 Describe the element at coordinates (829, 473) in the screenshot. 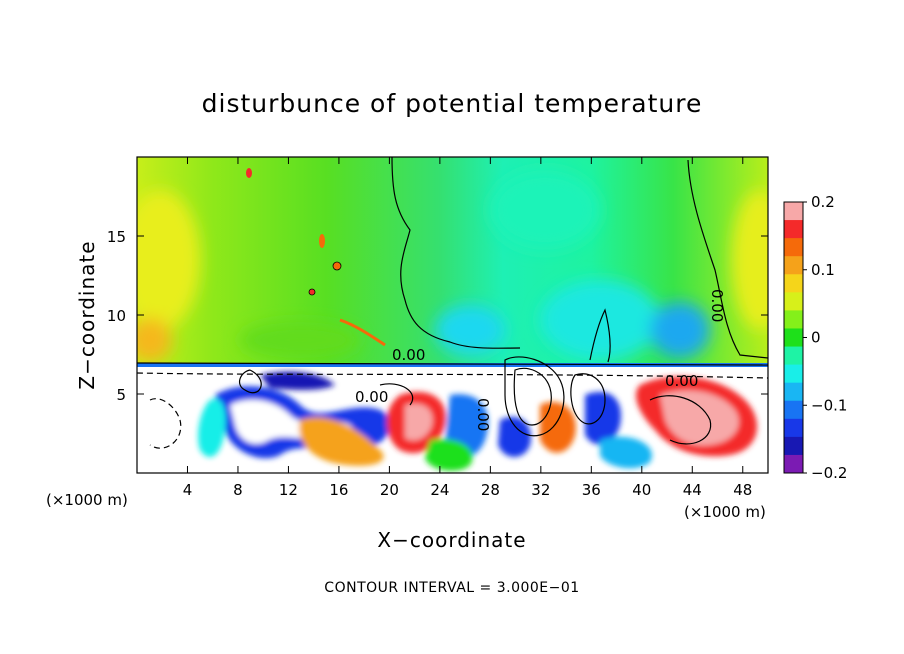

I see `colorbar-tick-label: −0.2` at that location.